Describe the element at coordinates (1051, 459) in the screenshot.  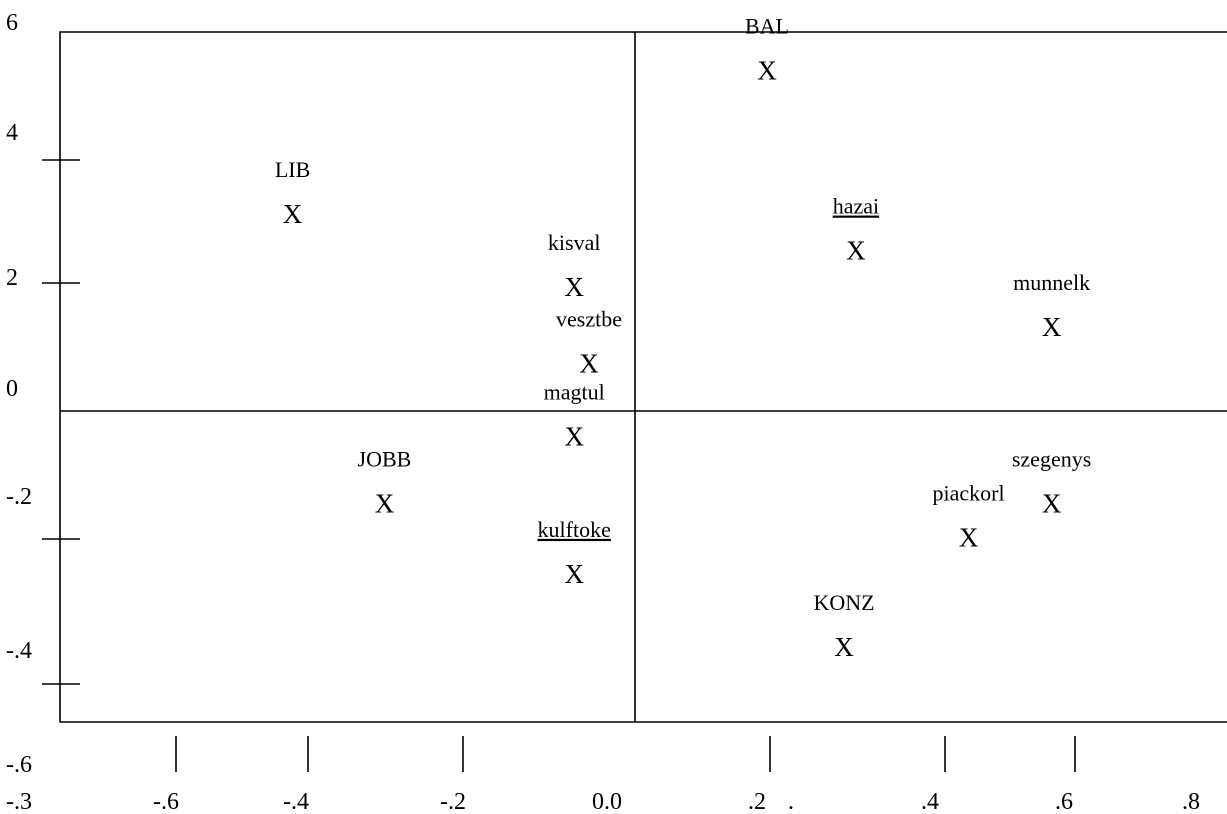
I see `point-label: szegenys` at that location.